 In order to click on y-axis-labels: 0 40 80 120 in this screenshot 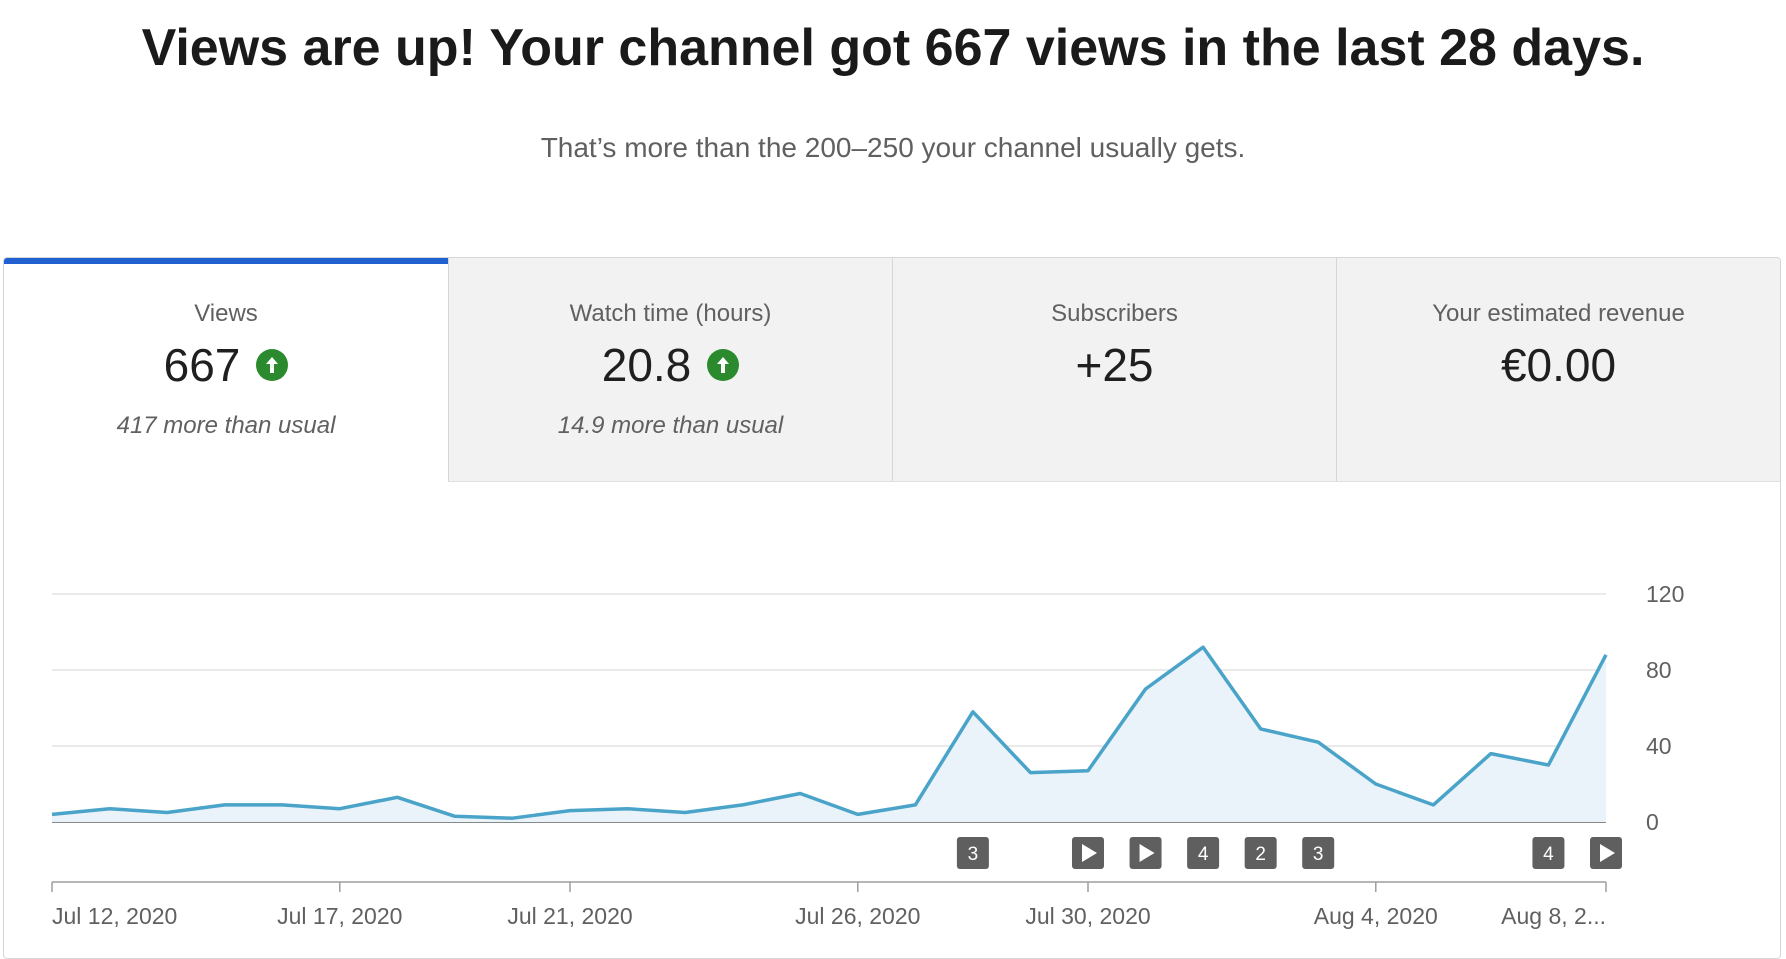, I will do `click(1665, 708)`.